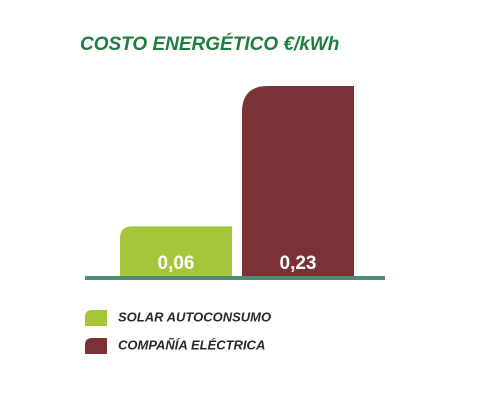 The width and height of the screenshot is (495, 400). What do you see at coordinates (209, 44) in the screenshot?
I see `chart-title: COSTO ENERGÉTICO €/kWh` at bounding box center [209, 44].